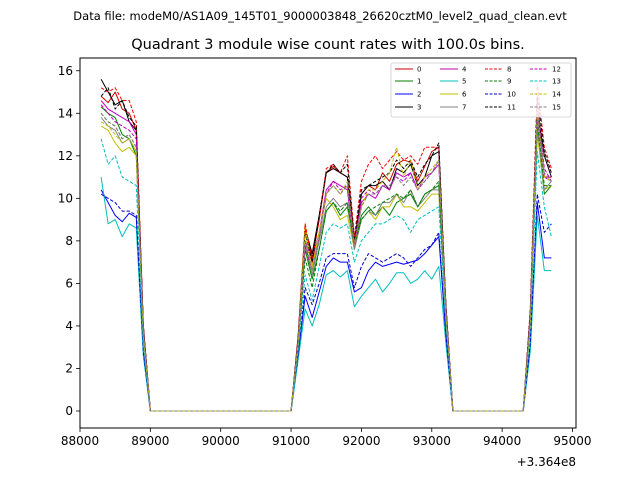 This screenshot has height=480, width=640. Describe the element at coordinates (65, 198) in the screenshot. I see `y-tick-label: 10` at that location.